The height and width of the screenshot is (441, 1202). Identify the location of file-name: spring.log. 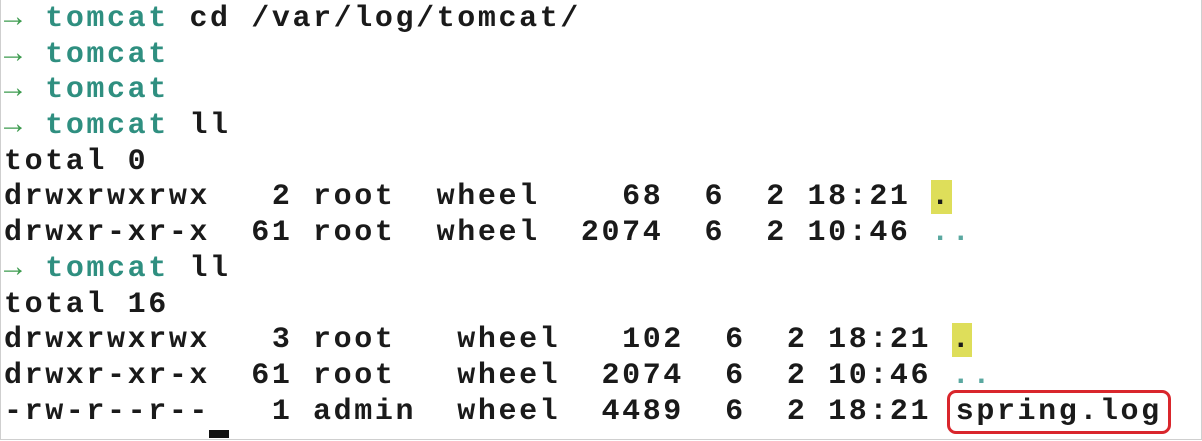
(1058, 411).